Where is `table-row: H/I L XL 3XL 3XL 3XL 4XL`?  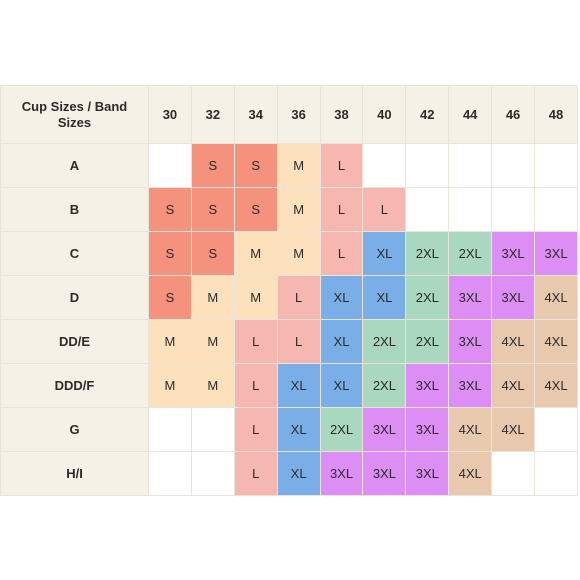 table-row: H/I L XL 3XL 3XL 3XL 4XL is located at coordinates (289, 473).